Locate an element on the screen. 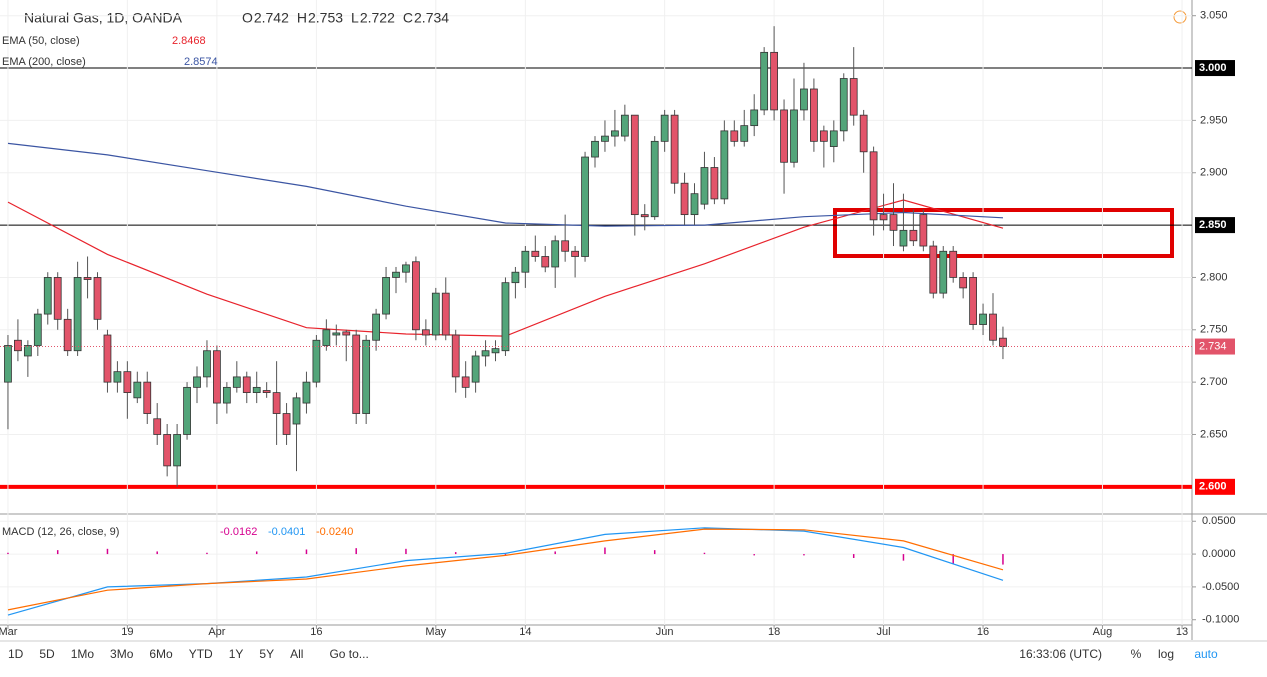 Image resolution: width=1267 pixels, height=677 pixels. legend-text: EMA (200, close) is located at coordinates (44, 62).